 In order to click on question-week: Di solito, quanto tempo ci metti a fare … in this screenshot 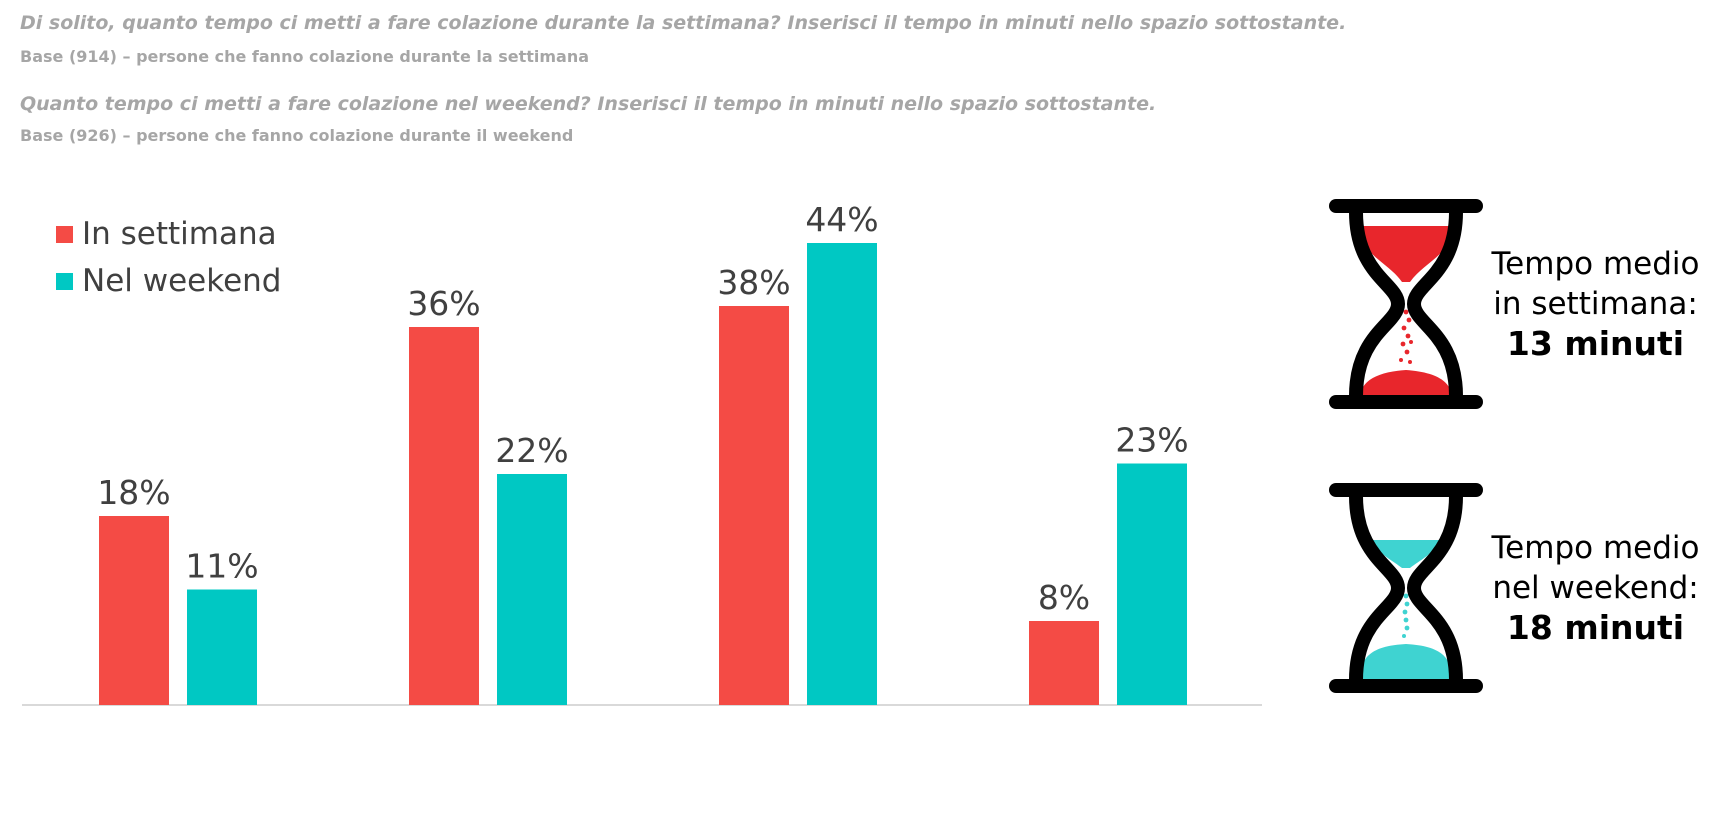, I will do `click(683, 23)`.